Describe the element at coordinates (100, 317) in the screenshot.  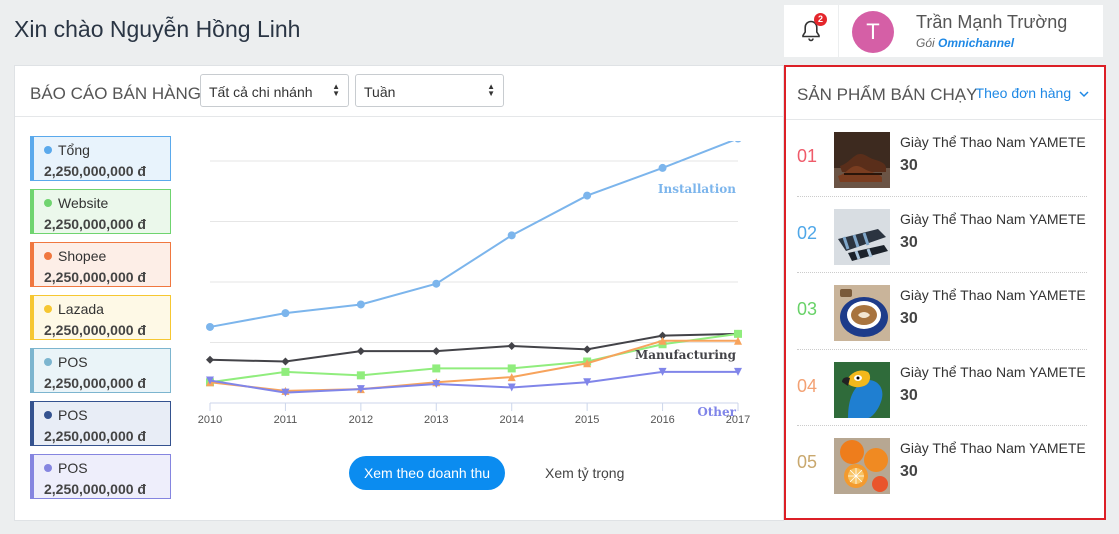
I see `legend-item: Lazada 2,250,000,000 đ` at that location.